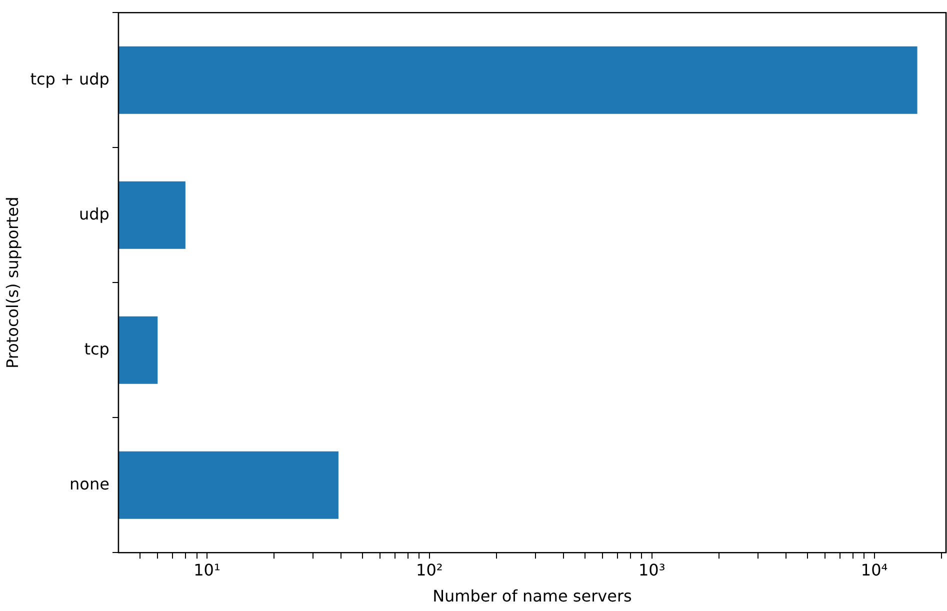  What do you see at coordinates (207, 570) in the screenshot?
I see `x-tick-label: 10¹` at bounding box center [207, 570].